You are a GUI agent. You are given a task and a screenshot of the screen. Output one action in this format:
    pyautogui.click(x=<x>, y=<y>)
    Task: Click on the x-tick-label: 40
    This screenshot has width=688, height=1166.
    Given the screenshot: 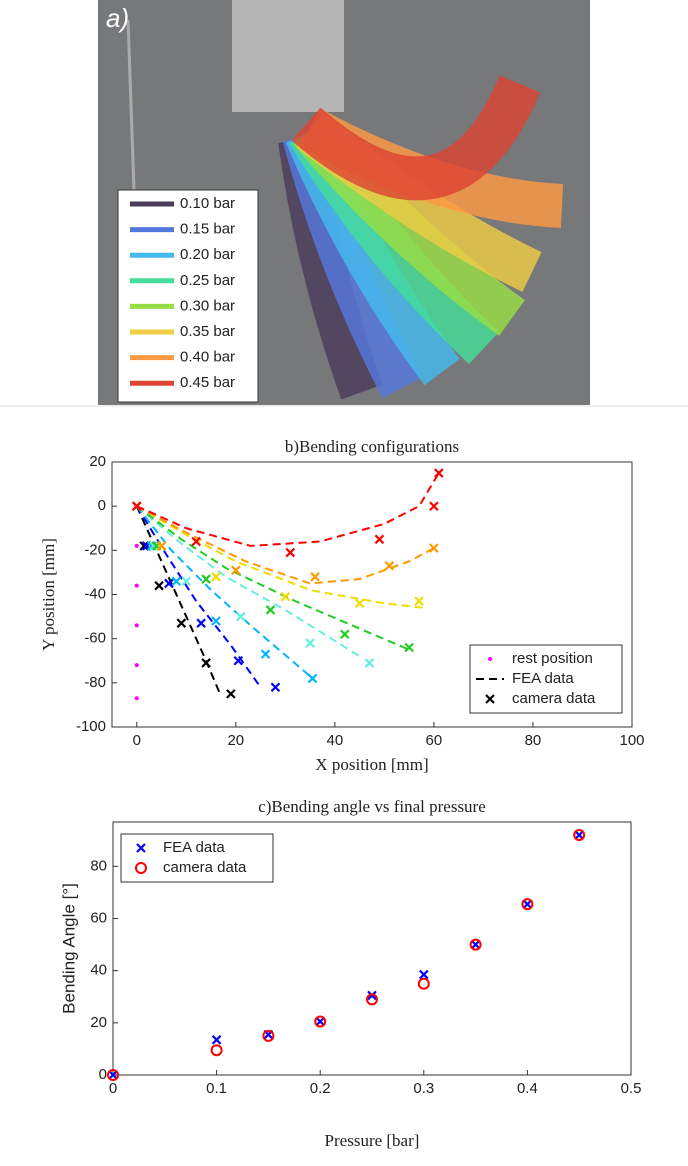 What is the action you would take?
    pyautogui.click(x=335, y=740)
    